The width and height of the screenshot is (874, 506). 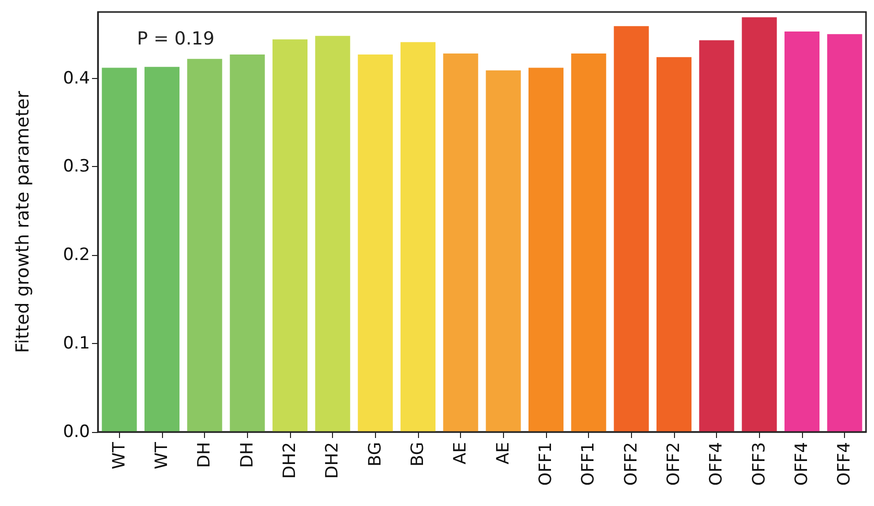 I want to click on annotation: P = 0.19, so click(x=175, y=39).